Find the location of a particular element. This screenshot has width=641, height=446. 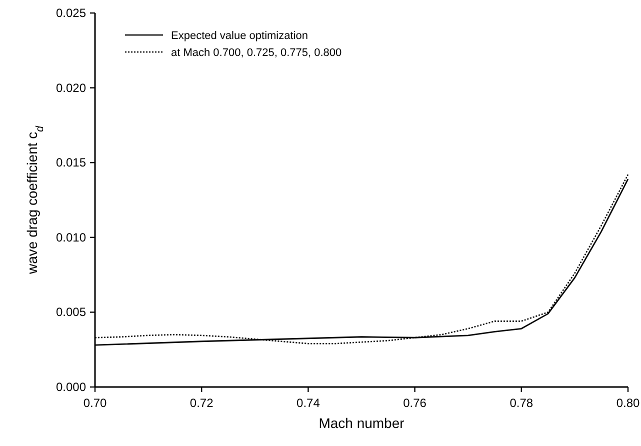

y-tick-label: 0.010 is located at coordinates (71, 237).